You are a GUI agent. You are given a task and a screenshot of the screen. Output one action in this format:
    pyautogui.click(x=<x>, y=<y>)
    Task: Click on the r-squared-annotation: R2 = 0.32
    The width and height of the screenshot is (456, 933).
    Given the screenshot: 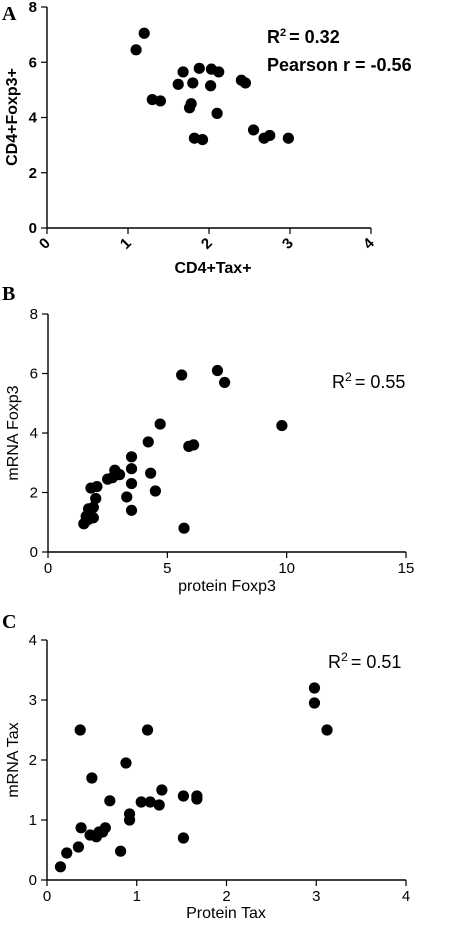 What is the action you would take?
    pyautogui.click(x=303, y=37)
    